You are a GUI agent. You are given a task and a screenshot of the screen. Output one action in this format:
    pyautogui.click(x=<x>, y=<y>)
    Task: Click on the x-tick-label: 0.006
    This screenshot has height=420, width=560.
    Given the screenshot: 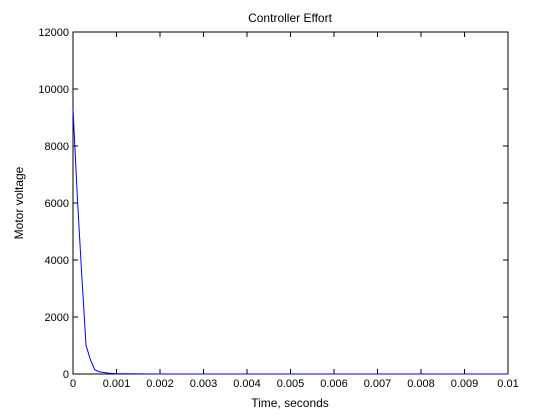 What is the action you would take?
    pyautogui.click(x=334, y=384)
    